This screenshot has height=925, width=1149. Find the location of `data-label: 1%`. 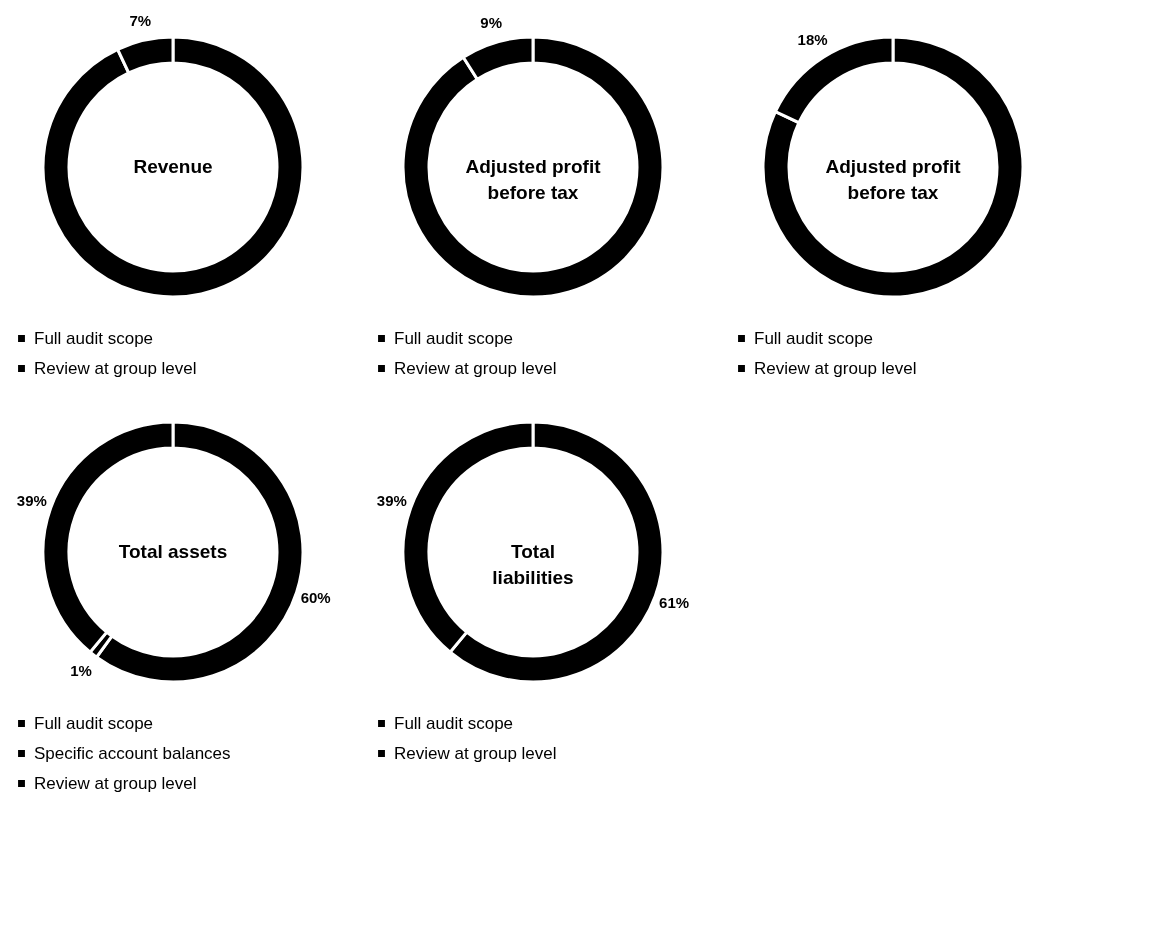

data-label: 1% is located at coordinates (81, 670).